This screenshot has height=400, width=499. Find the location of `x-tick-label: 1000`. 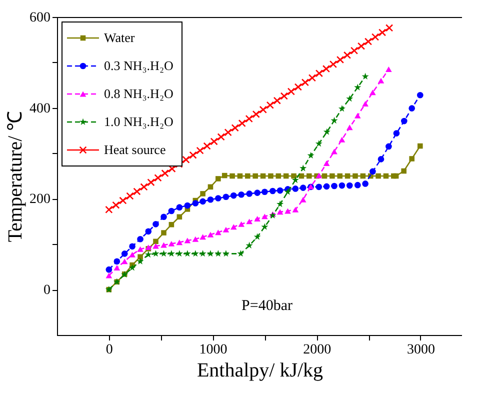

x-tick-label: 1000 is located at coordinates (213, 350).